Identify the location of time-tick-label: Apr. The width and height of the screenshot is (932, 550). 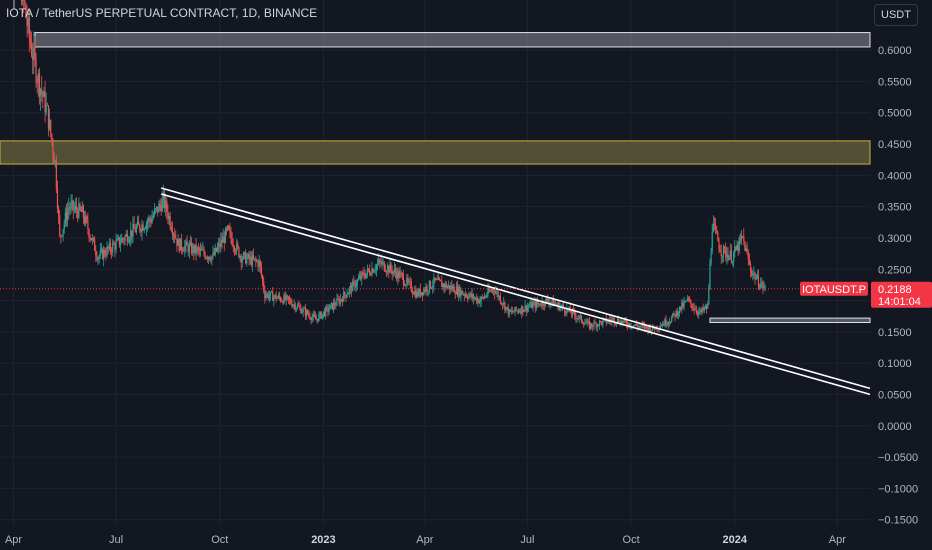
(837, 540).